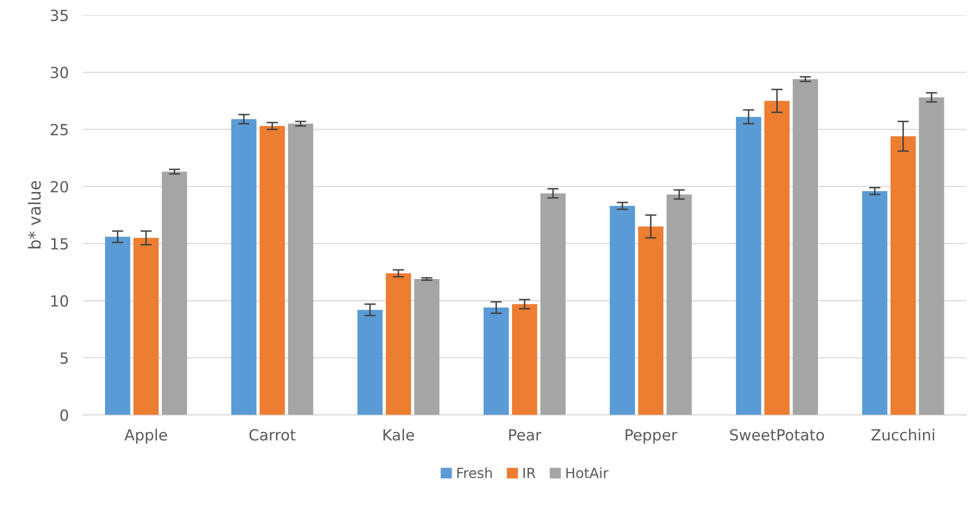  Describe the element at coordinates (399, 434) in the screenshot. I see `x-tick-label: Kale` at that location.